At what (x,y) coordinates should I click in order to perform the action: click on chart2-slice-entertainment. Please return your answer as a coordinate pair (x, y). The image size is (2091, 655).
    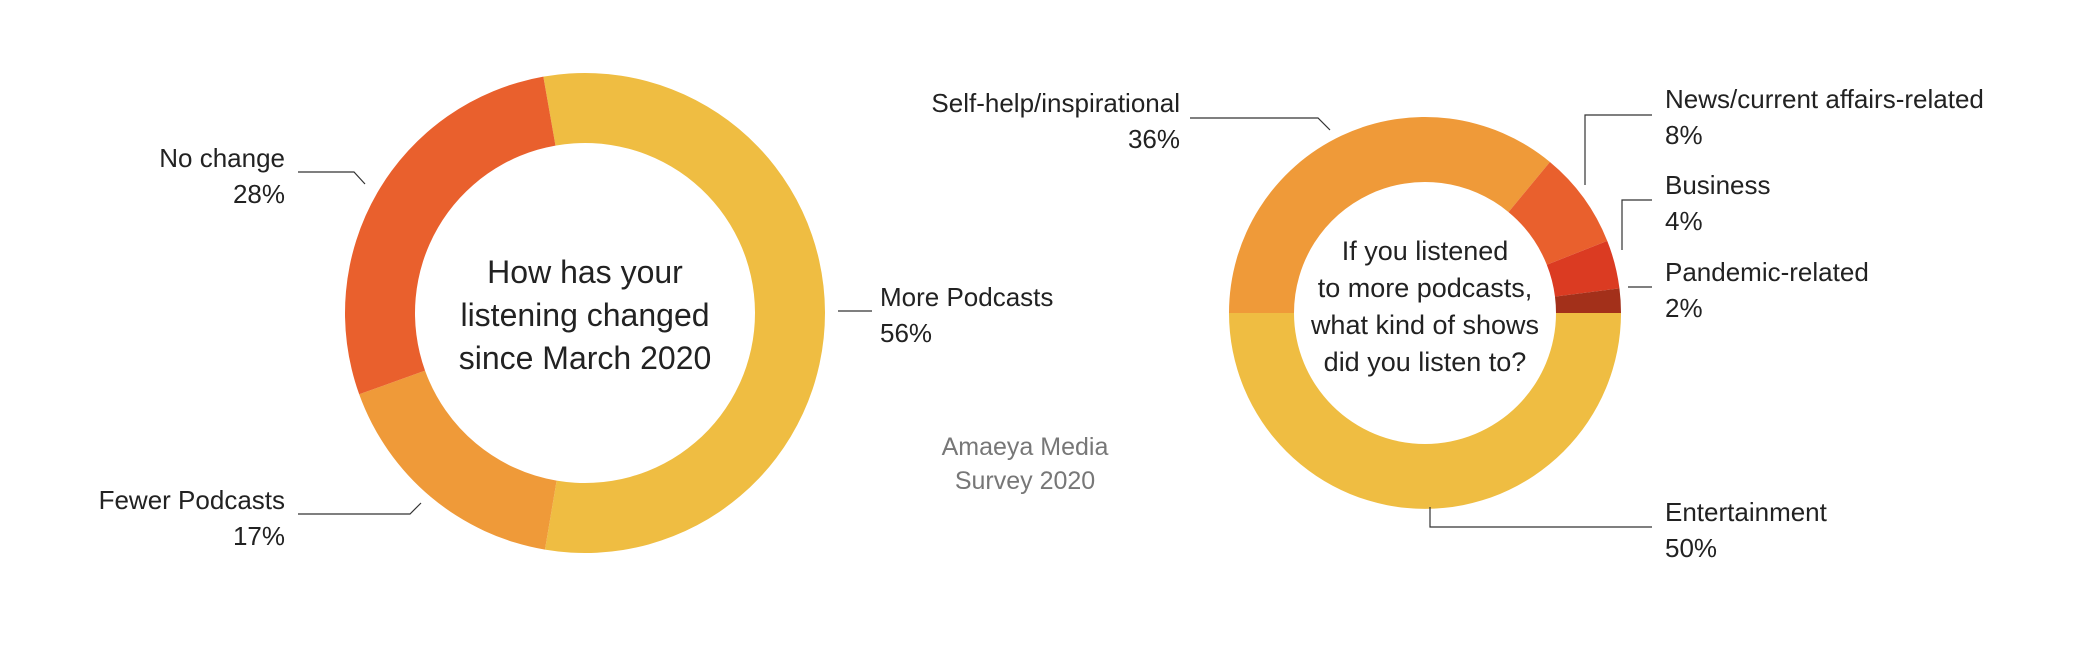
    Looking at the image, I should click on (1425, 411).